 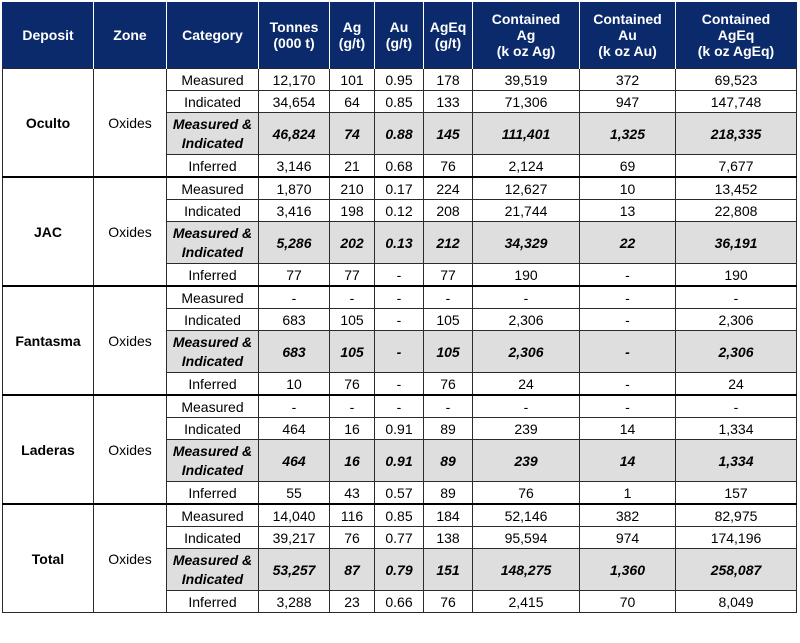 What do you see at coordinates (399, 166) in the screenshot?
I see `value-cell: 0.68` at bounding box center [399, 166].